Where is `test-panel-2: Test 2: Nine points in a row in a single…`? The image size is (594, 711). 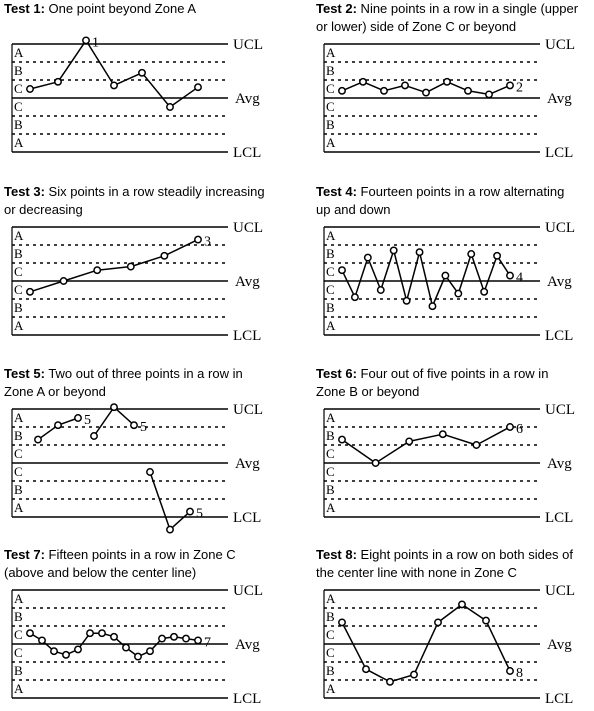
test-panel-2: Test 2: Nine points in a row in a single… is located at coordinates (447, 81).